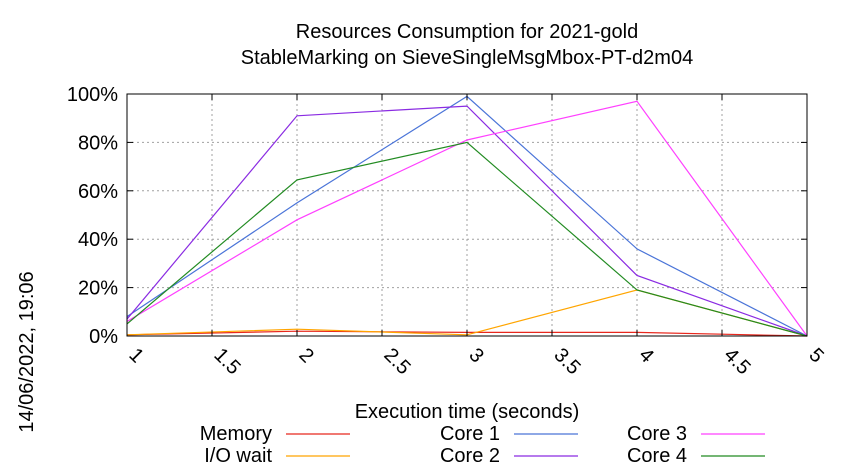 The height and width of the screenshot is (475, 850). Describe the element at coordinates (467, 412) in the screenshot. I see `x-axis-label: Execution time (seconds)` at that location.